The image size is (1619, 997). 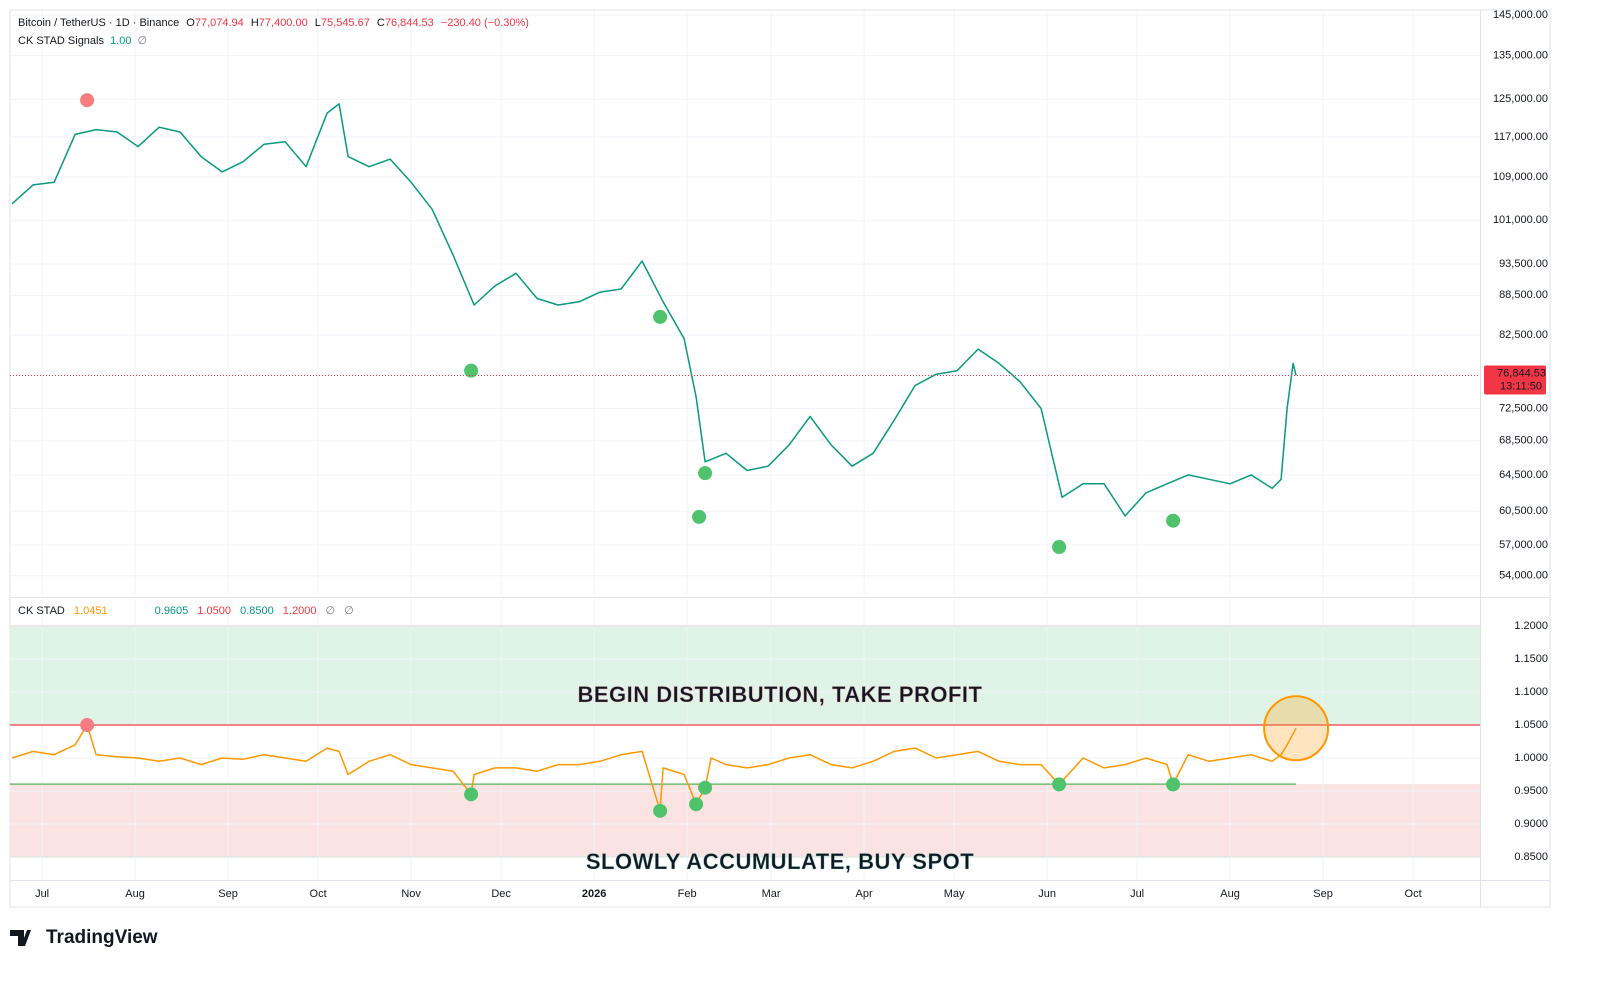 What do you see at coordinates (1523, 441) in the screenshot?
I see `y-tick-label: 68,500.00` at bounding box center [1523, 441].